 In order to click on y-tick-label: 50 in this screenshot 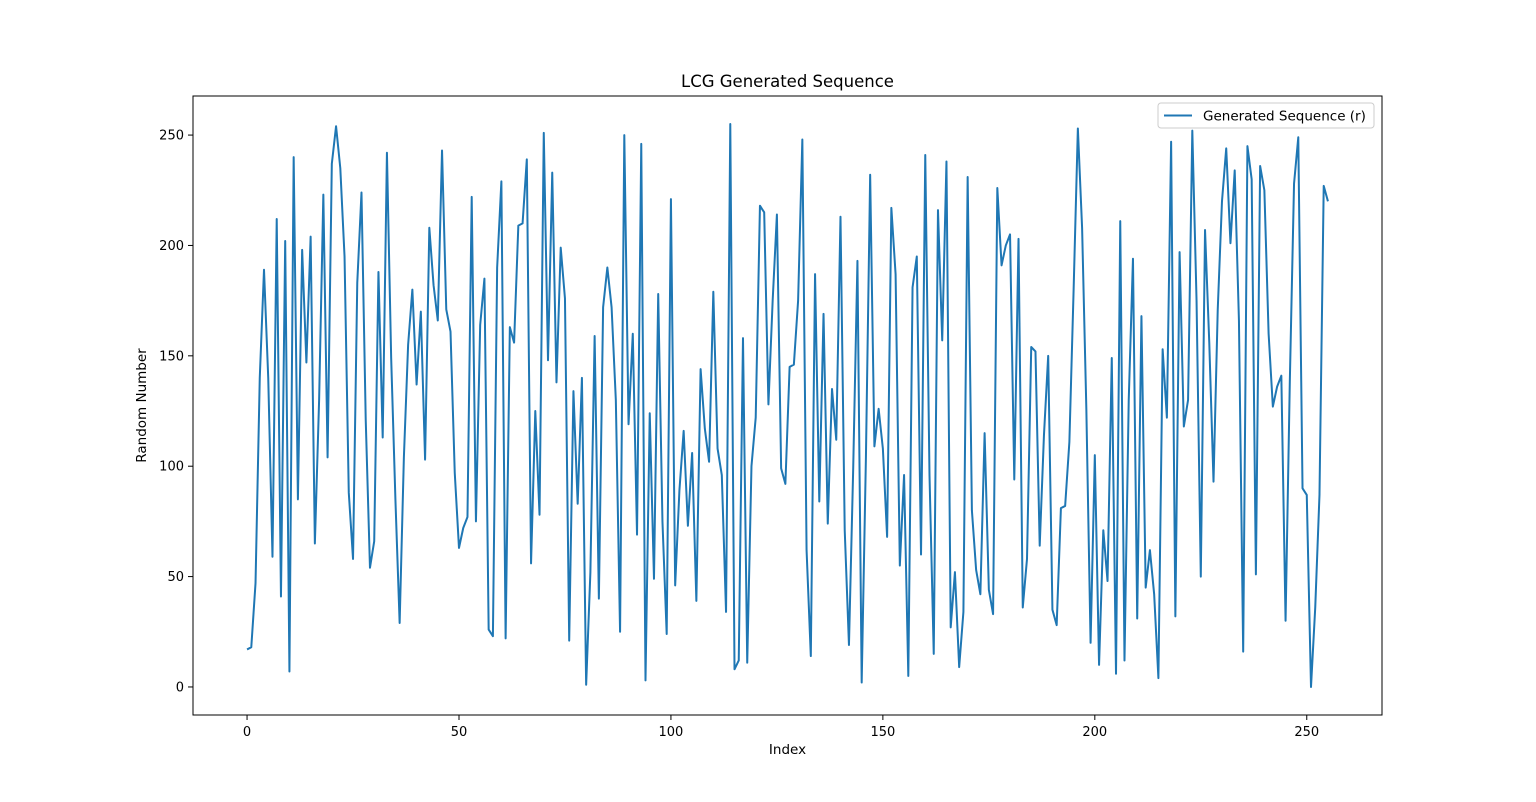, I will do `click(175, 577)`.